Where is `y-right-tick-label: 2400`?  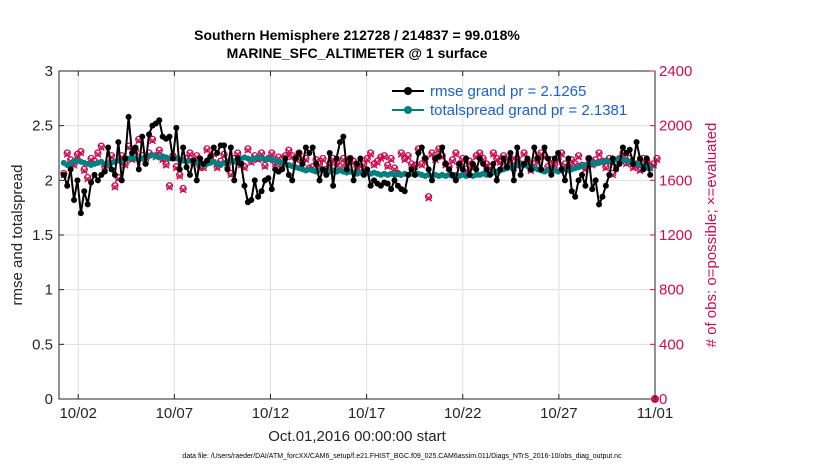
y-right-tick-label: 2400 is located at coordinates (675, 71).